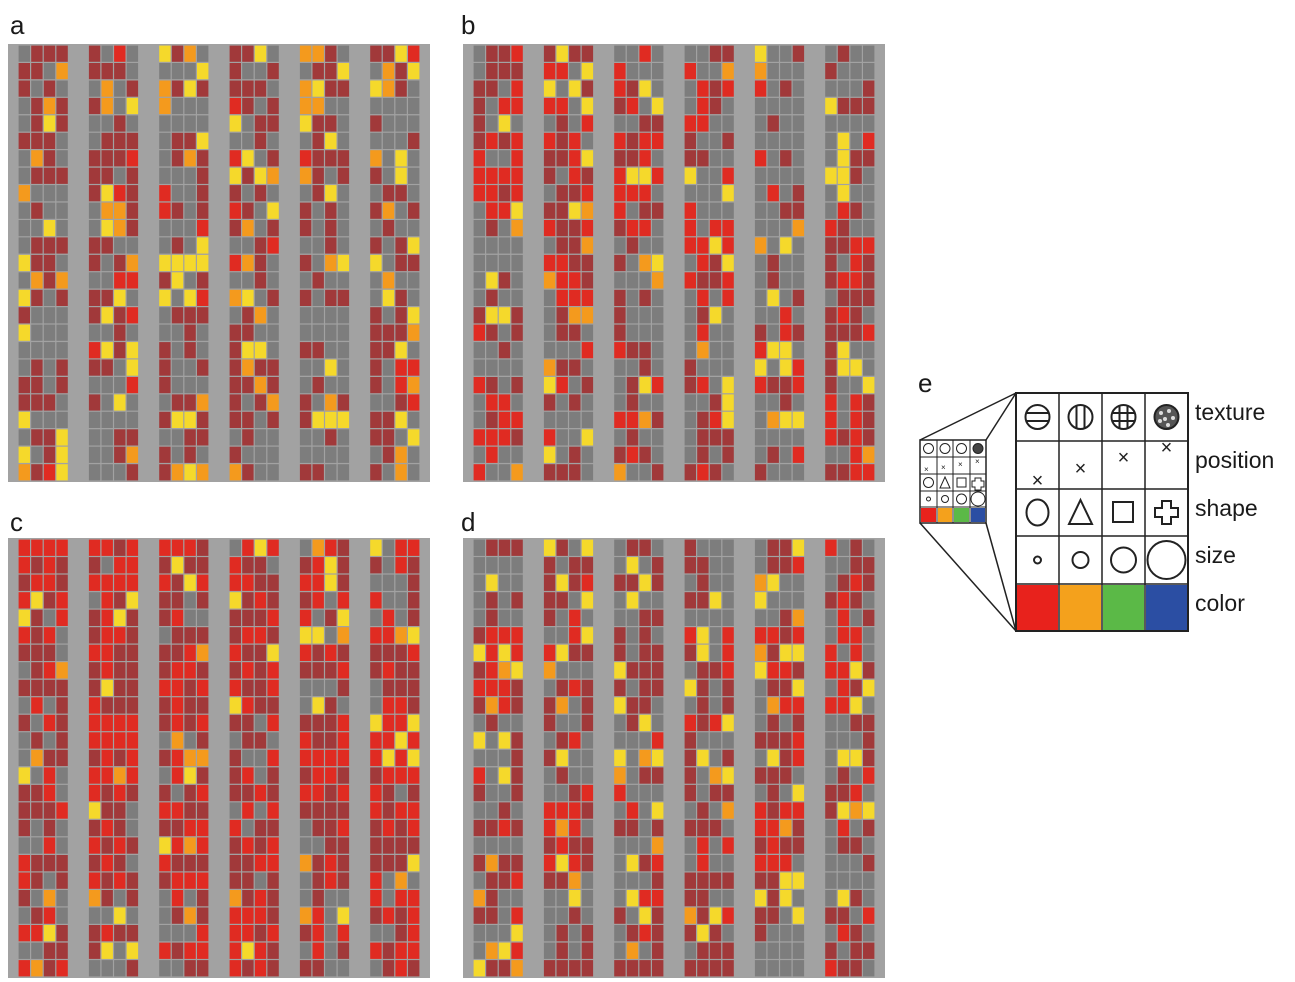 This screenshot has height=982, width=1295. What do you see at coordinates (1054, 512) in the screenshot?
I see `feature-legend-diagram: × × × × ××` at bounding box center [1054, 512].